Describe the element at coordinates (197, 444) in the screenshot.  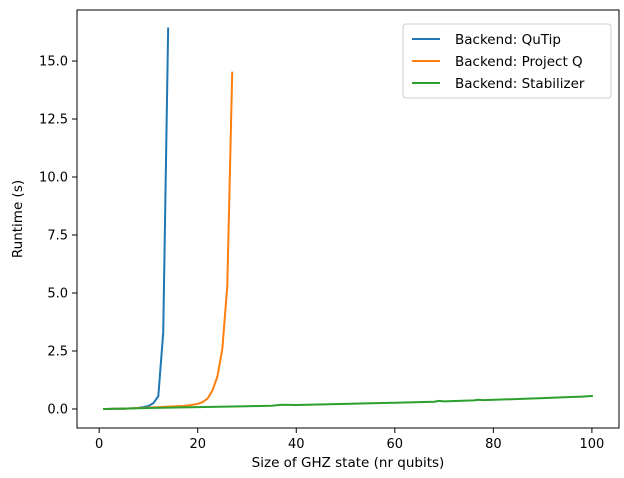
I see `x-tick-label: 20` at that location.